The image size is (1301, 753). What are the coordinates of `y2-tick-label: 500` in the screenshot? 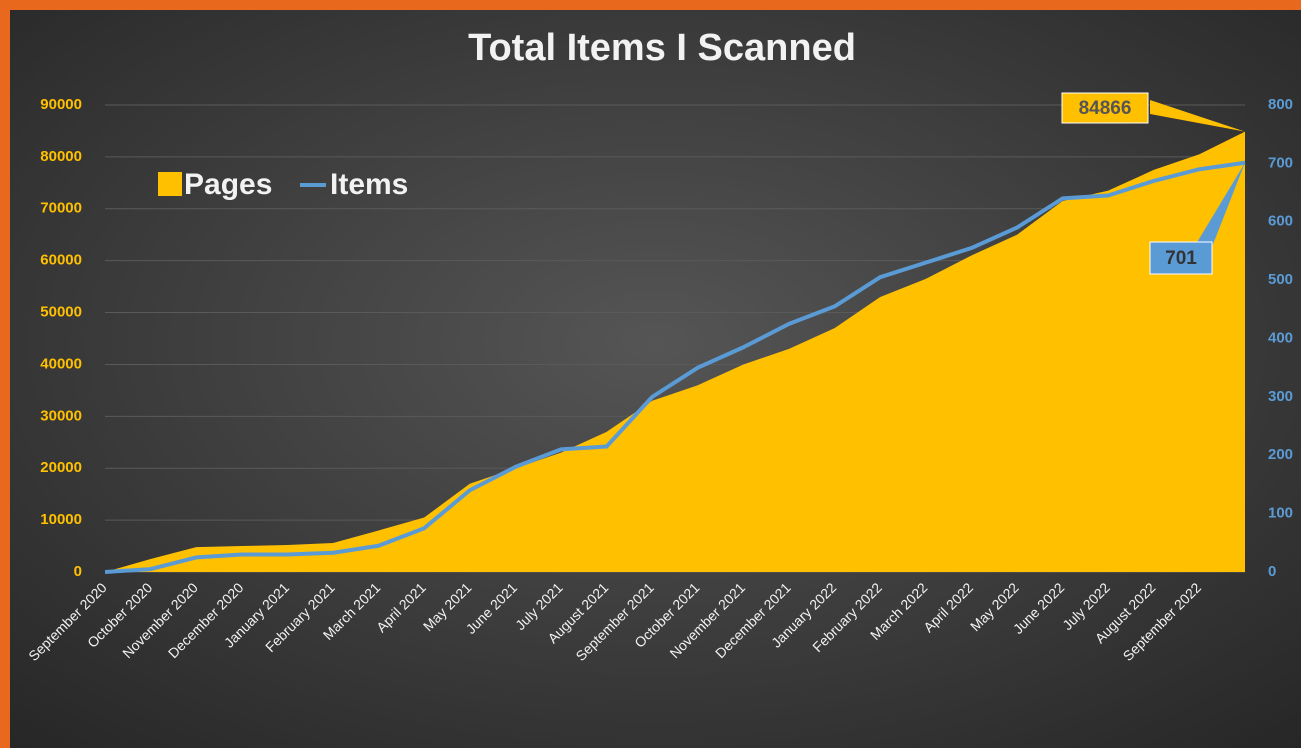 It's located at (1280, 279).